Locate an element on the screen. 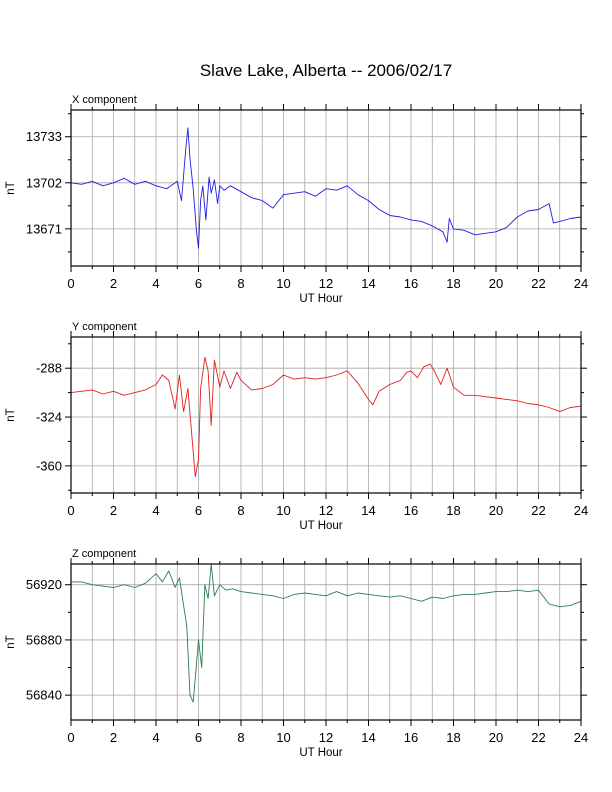 The height and width of the screenshot is (792, 612). x-x-axis-label: UT Hour is located at coordinates (320, 299).